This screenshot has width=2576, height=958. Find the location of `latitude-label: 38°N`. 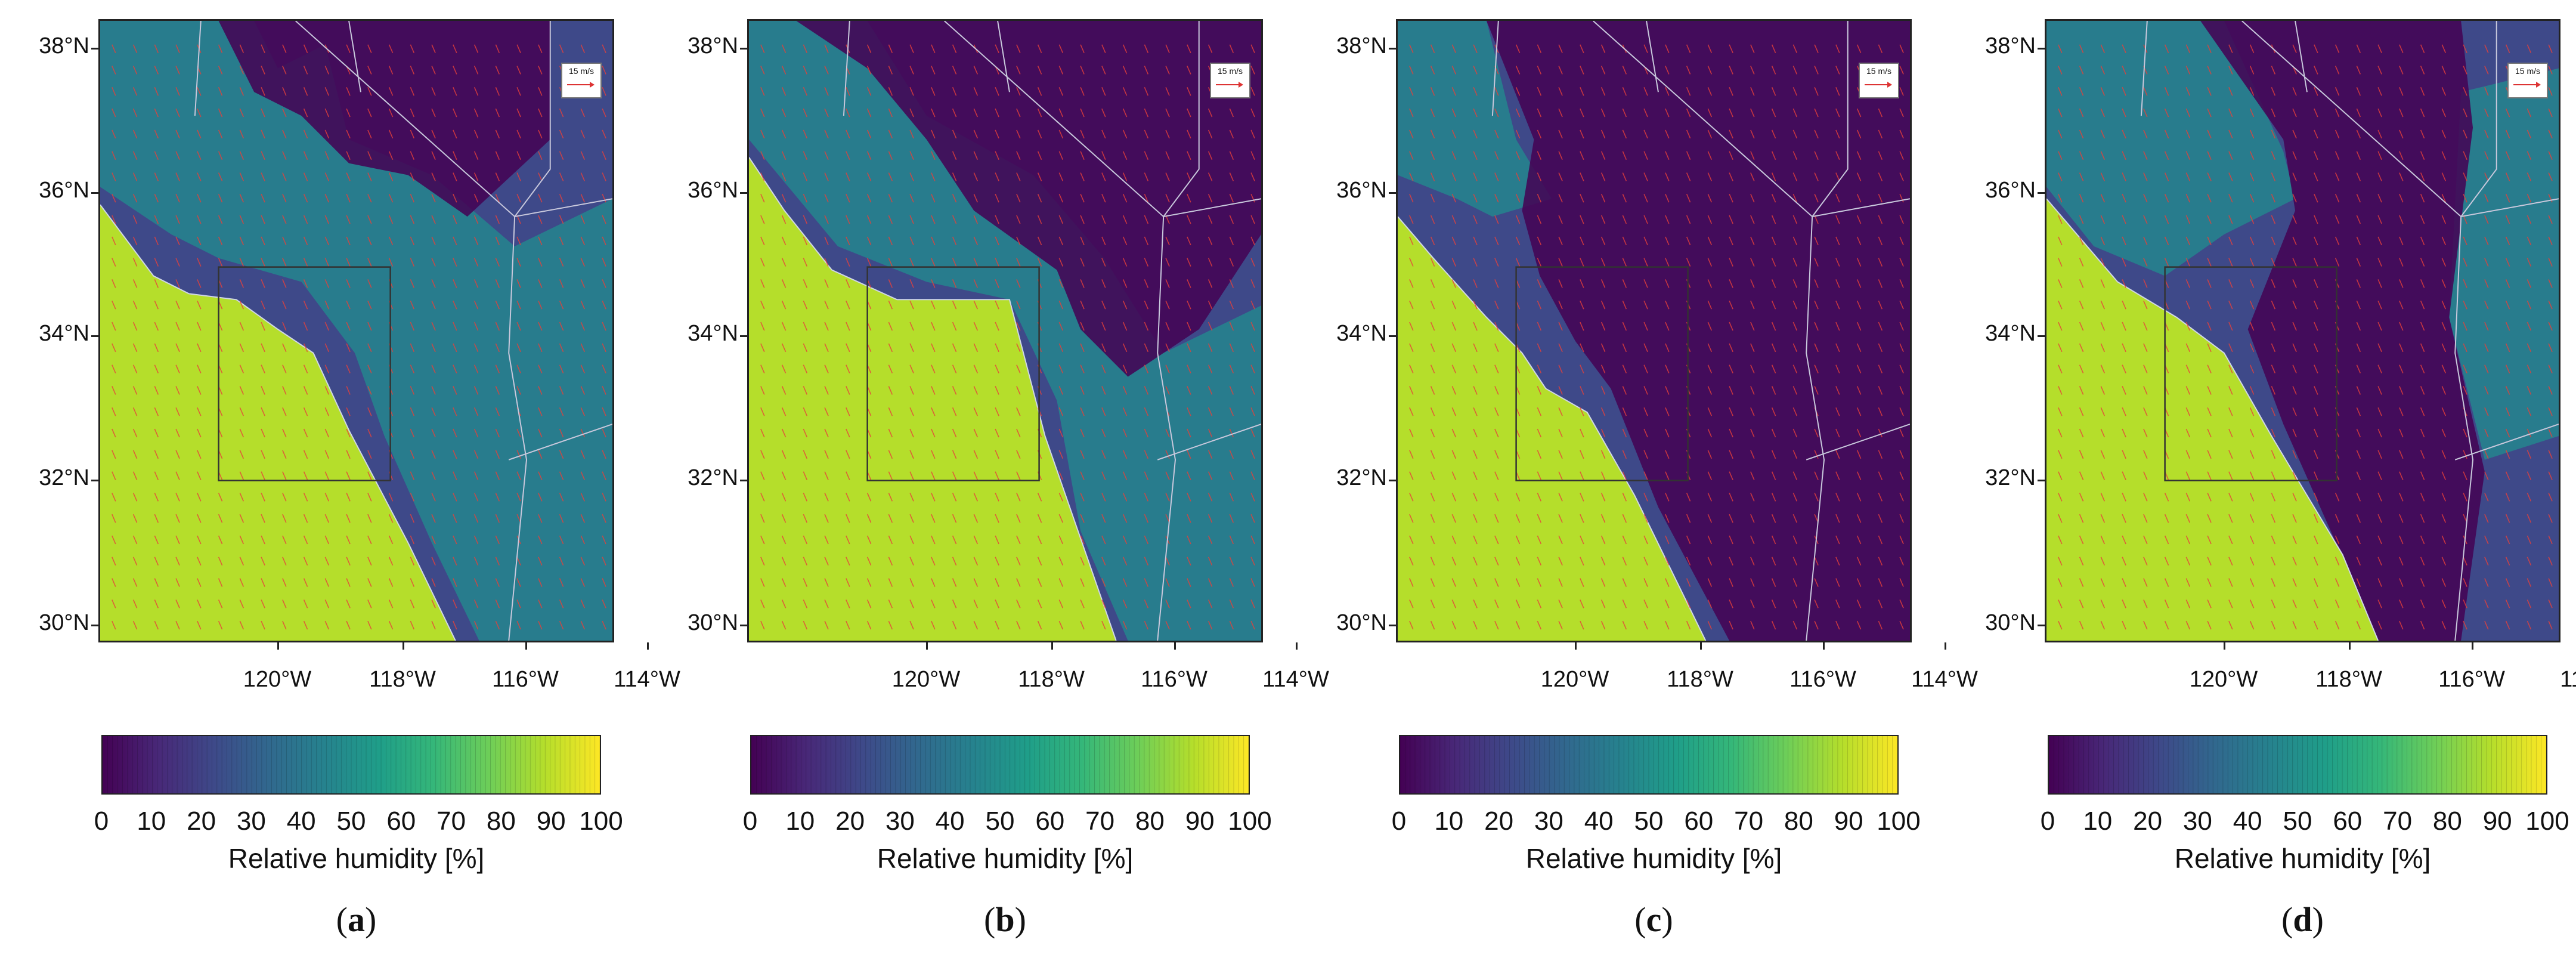

latitude-label: 38°N is located at coordinates (1362, 45).